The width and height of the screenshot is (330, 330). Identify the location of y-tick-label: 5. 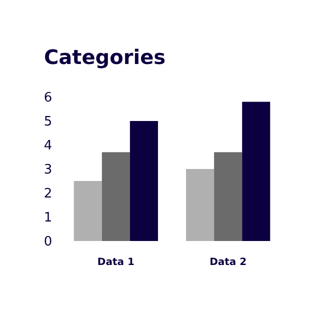
(48, 122).